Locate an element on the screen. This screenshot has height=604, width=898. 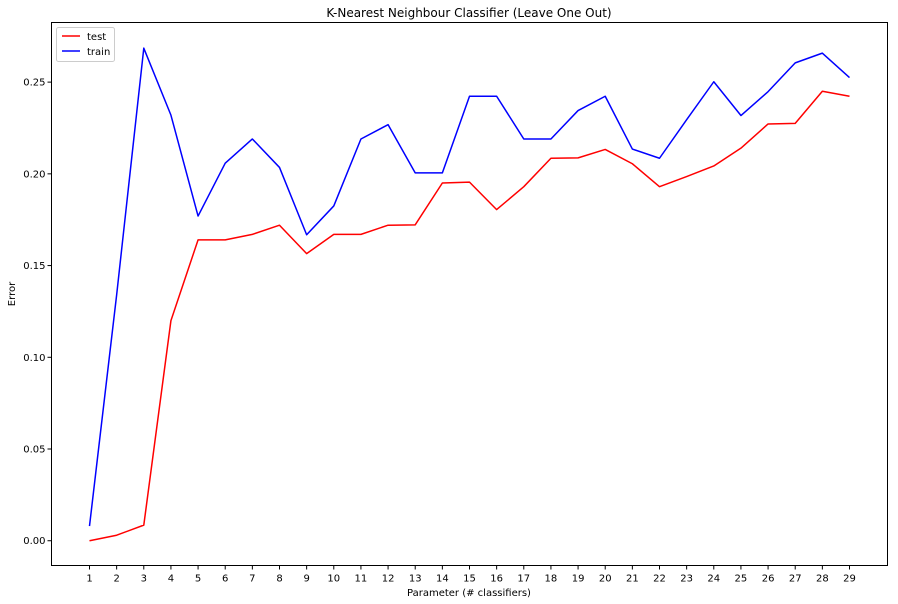
legend: test train is located at coordinates (85, 44).